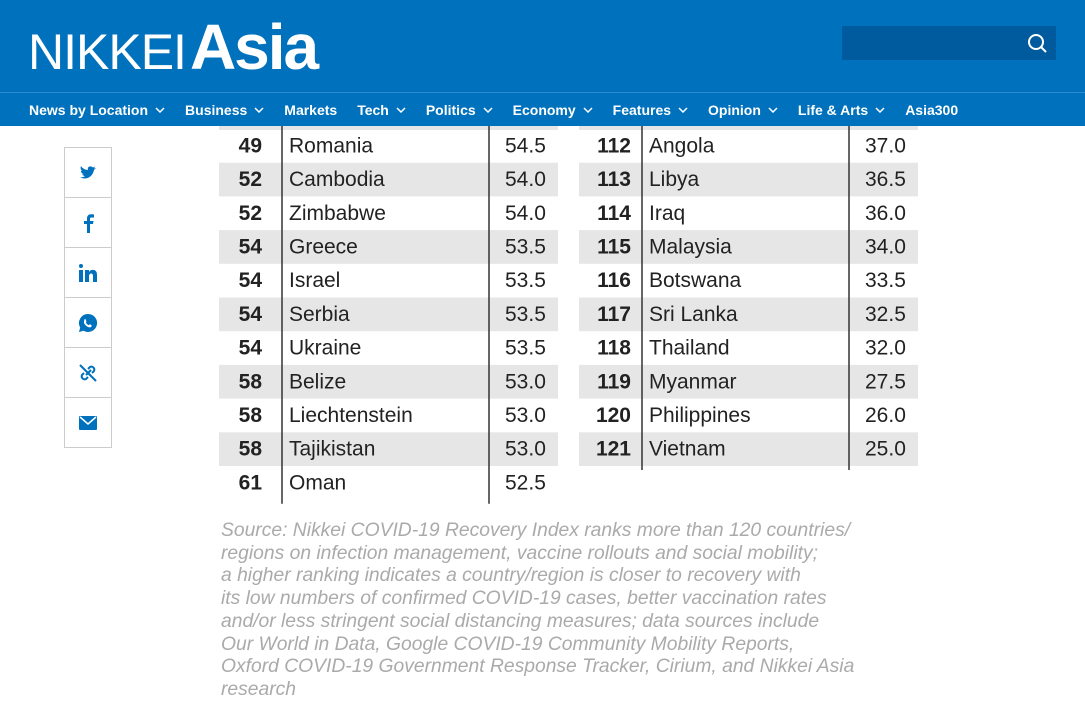 Image resolution: width=1085 pixels, height=703 pixels. What do you see at coordinates (613, 415) in the screenshot?
I see `rank: 120` at bounding box center [613, 415].